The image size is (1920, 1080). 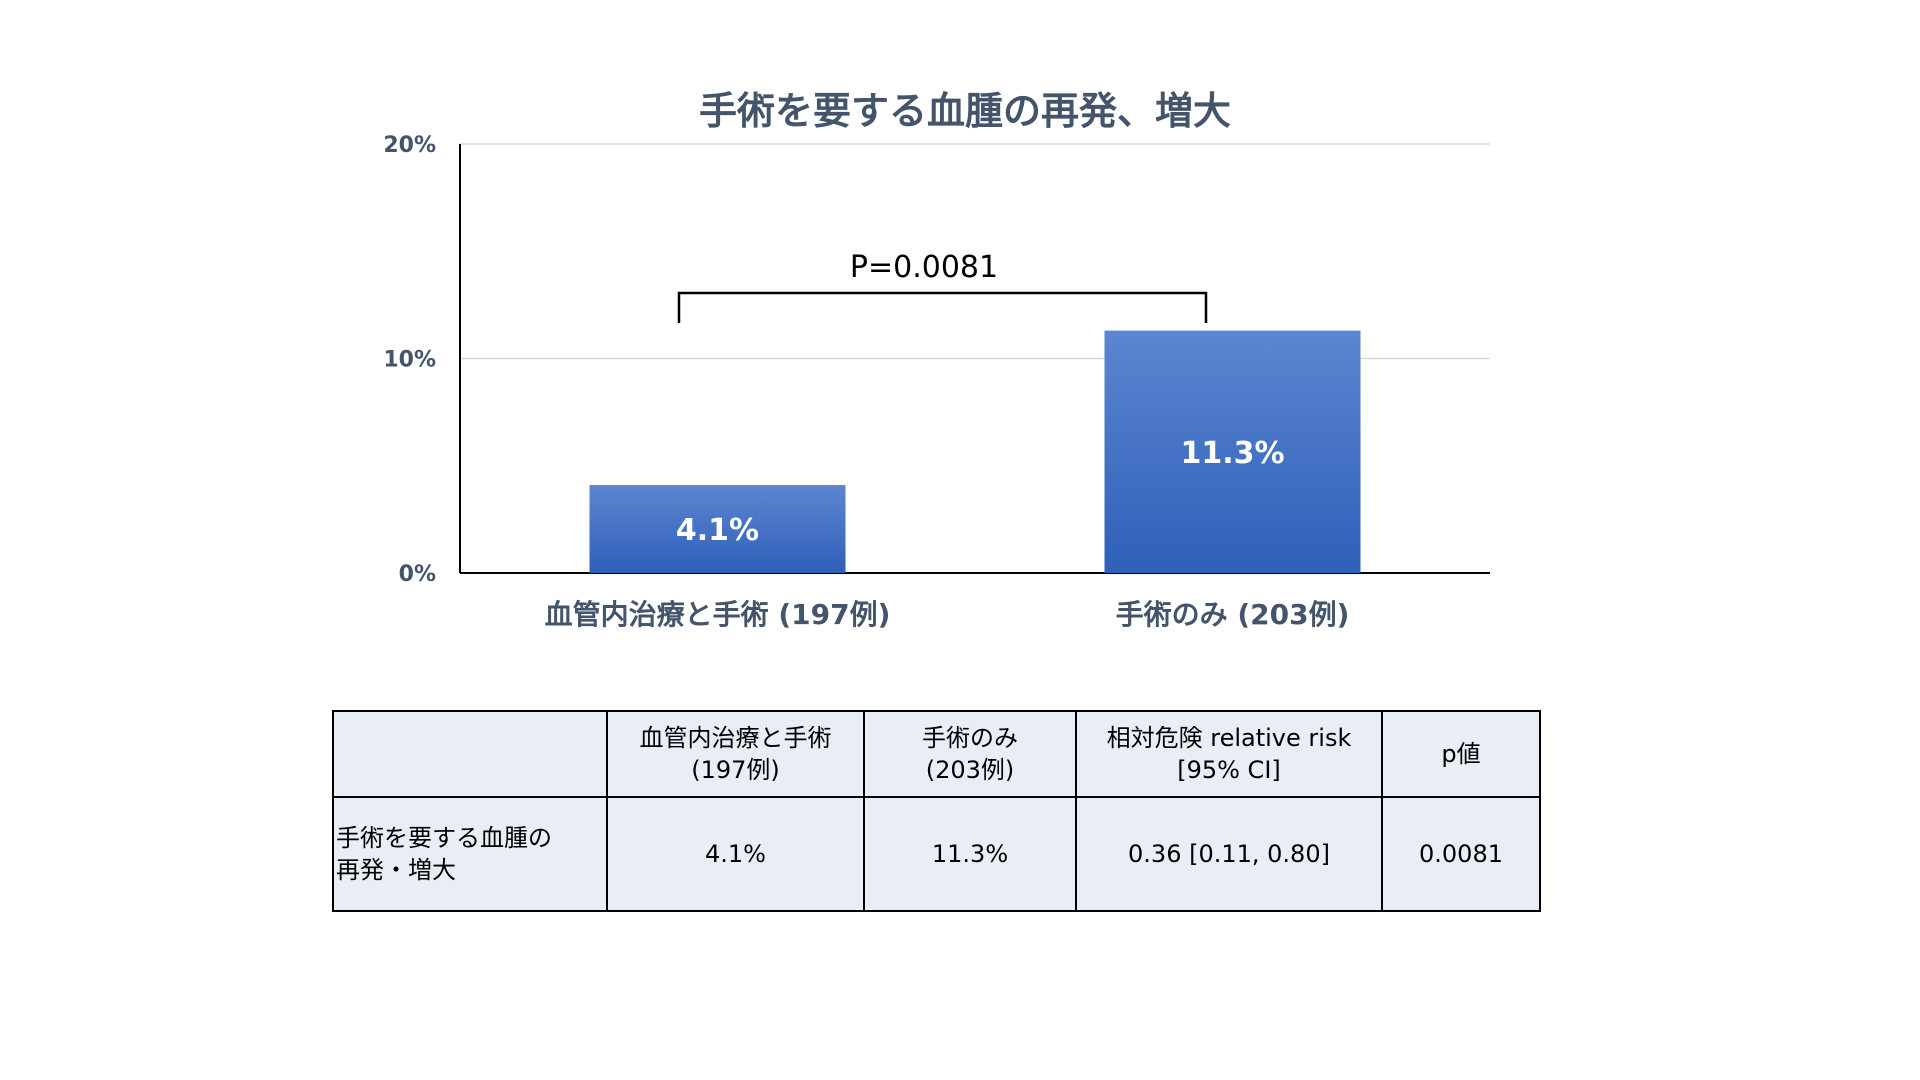 What do you see at coordinates (396, 870) in the screenshot?
I see `row-label-line: 再発・増大` at bounding box center [396, 870].